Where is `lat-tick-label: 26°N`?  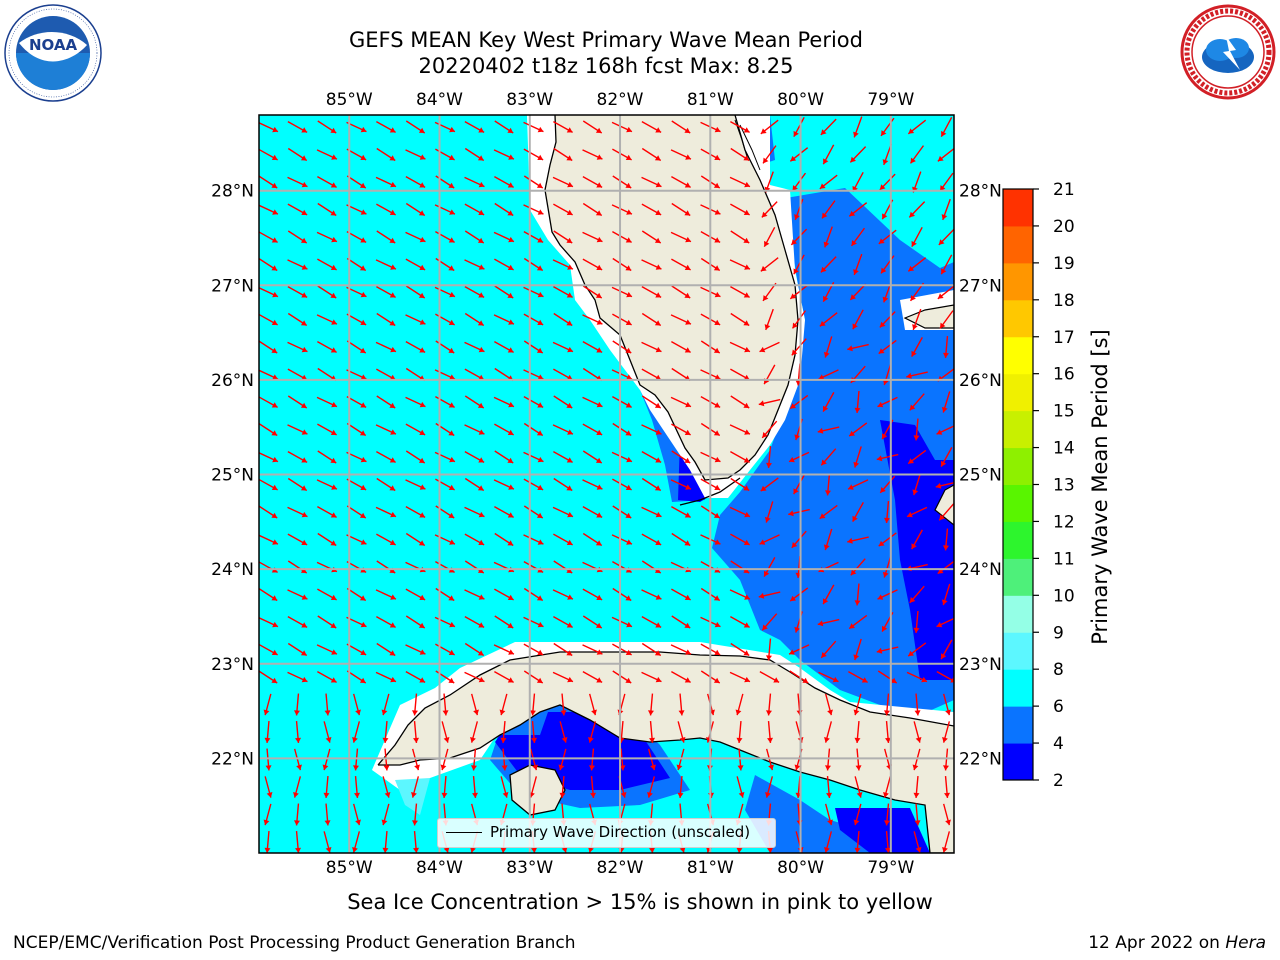 lat-tick-label: 26°N is located at coordinates (980, 381).